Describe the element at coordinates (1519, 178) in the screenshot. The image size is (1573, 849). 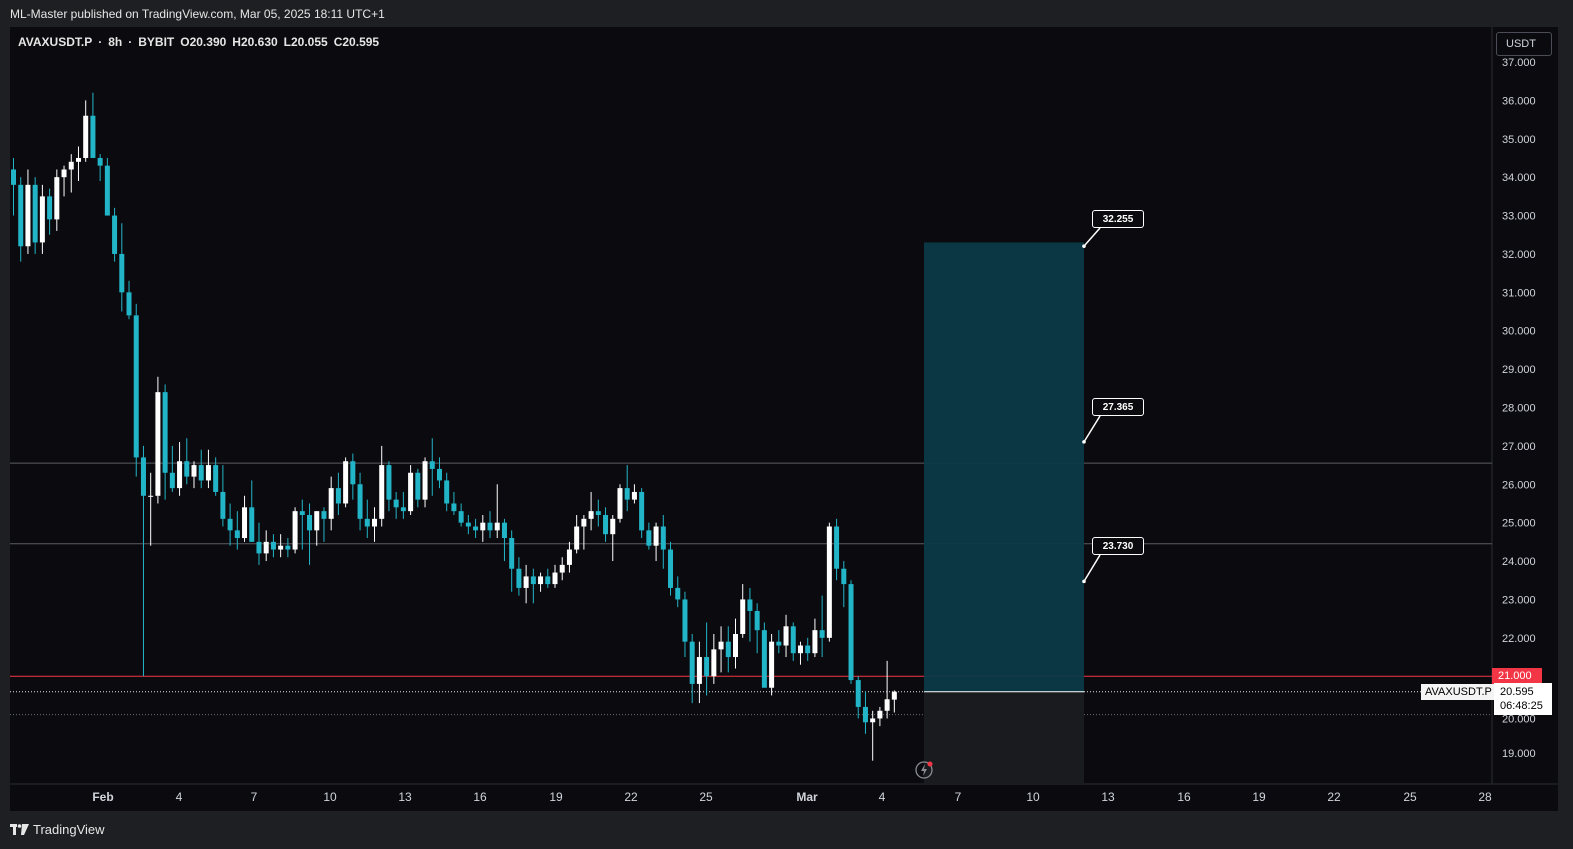
I see `y-tick-label: 34.000` at that location.